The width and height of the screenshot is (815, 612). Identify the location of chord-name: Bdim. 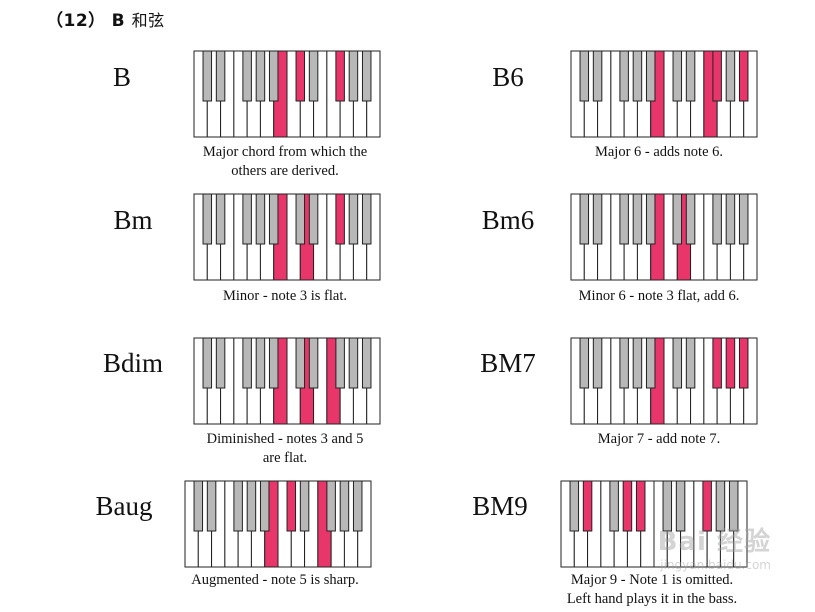
(133, 363).